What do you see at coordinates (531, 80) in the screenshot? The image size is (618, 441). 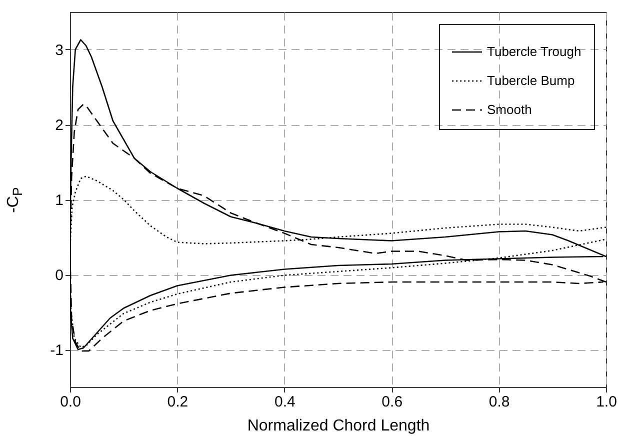 I see `legend-label: Tubercle Bump` at bounding box center [531, 80].